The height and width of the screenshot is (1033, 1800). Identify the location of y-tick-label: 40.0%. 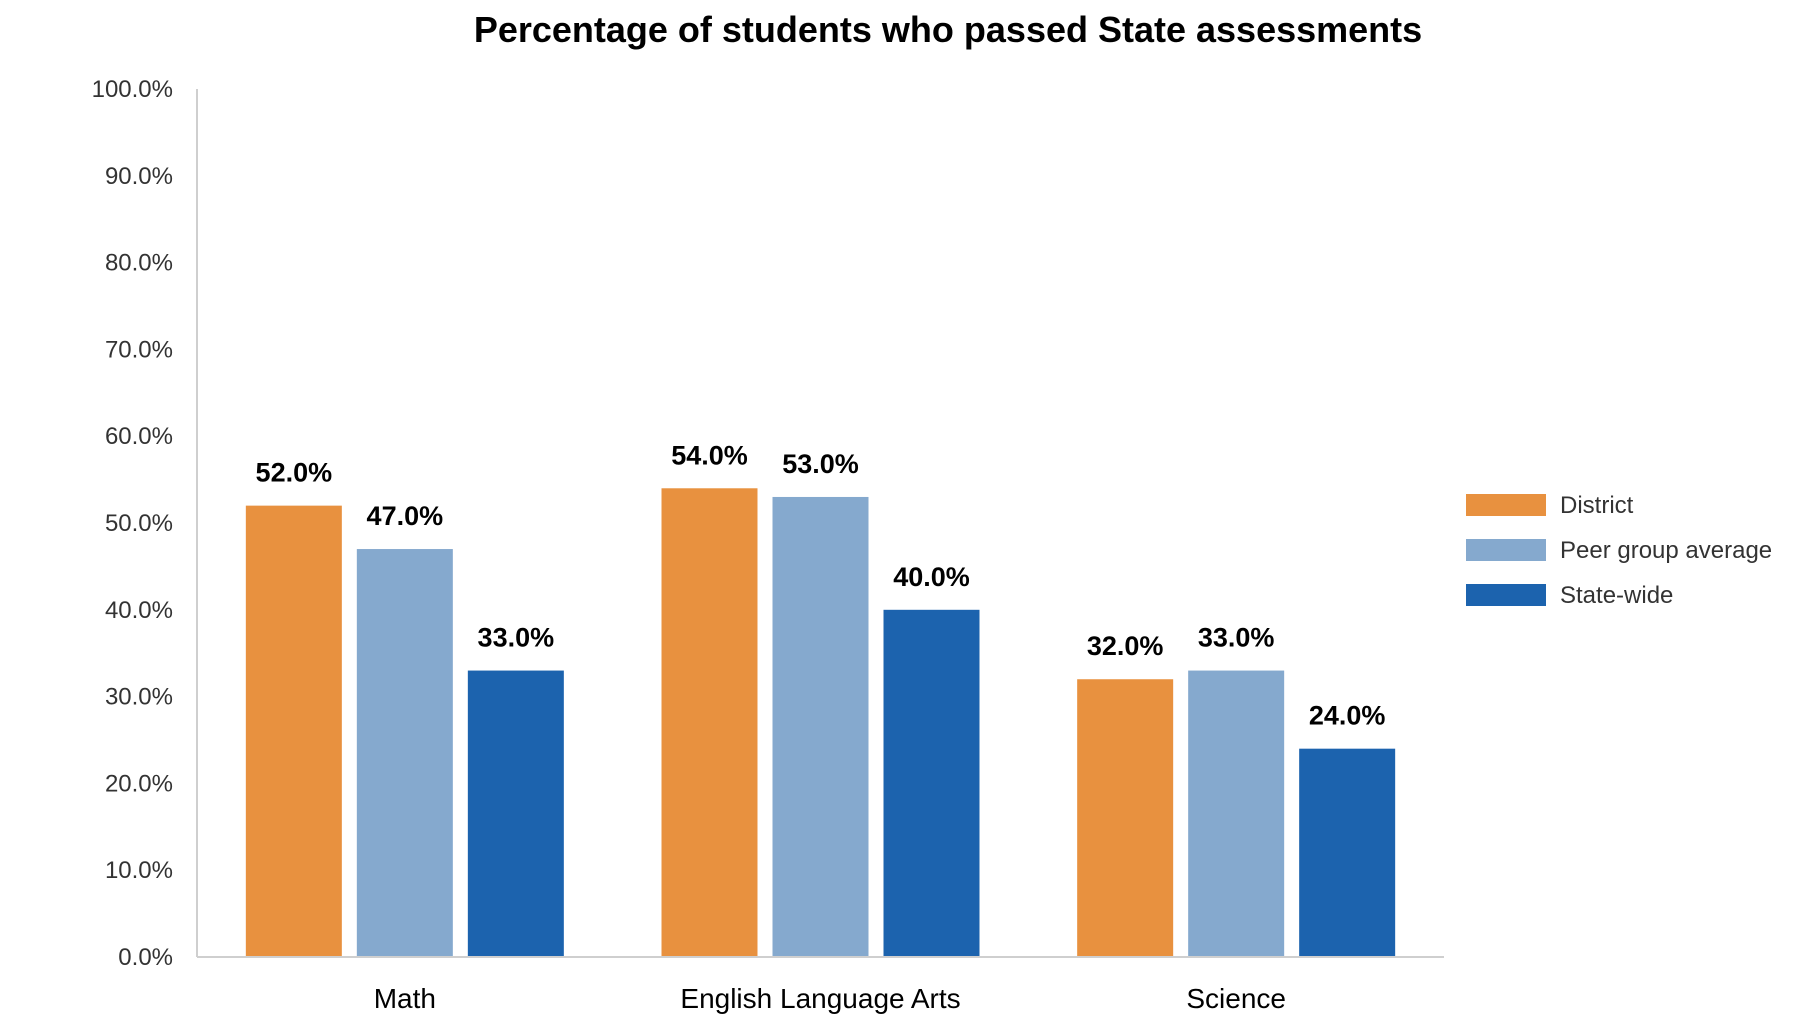
(139, 610).